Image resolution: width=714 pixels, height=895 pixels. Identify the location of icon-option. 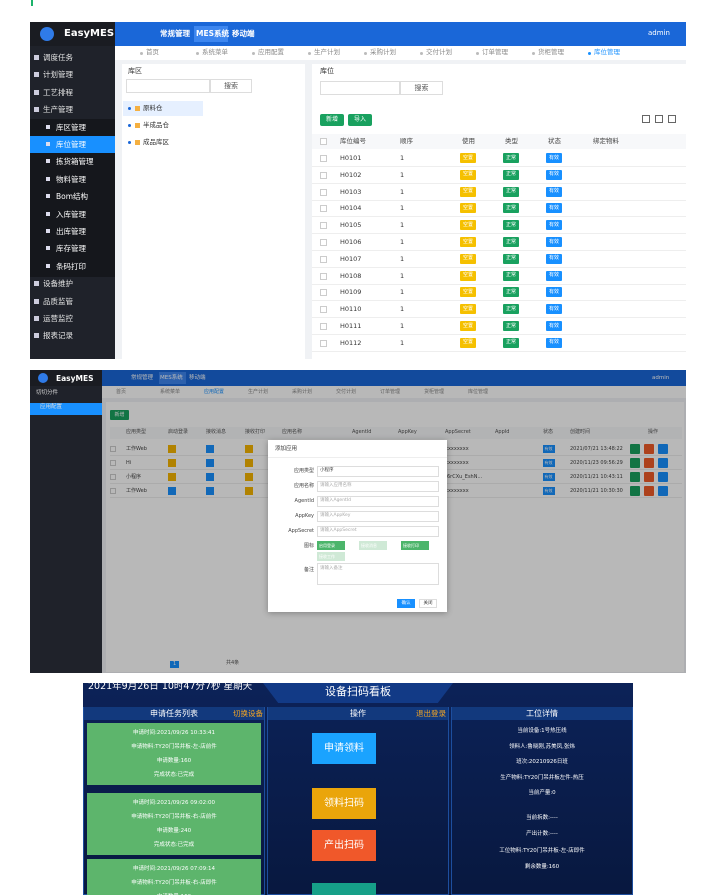
(373, 545).